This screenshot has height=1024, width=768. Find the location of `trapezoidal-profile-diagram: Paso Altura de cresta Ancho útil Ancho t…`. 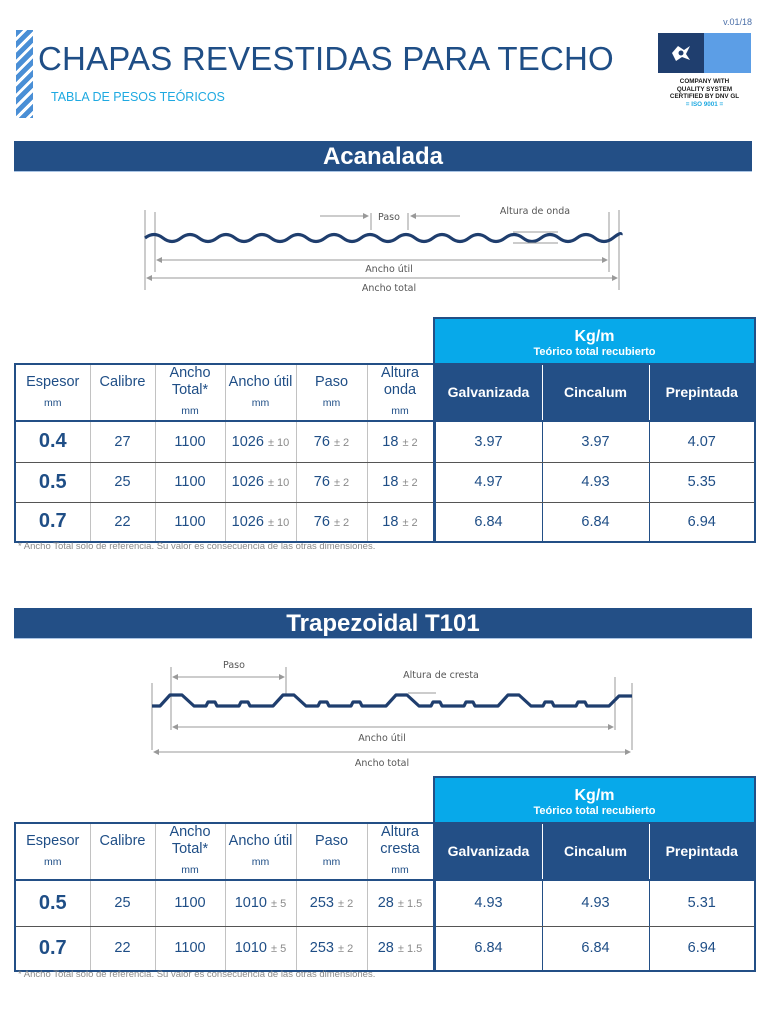

trapezoidal-profile-diagram: Paso Altura de cresta Ancho útil Ancho t… is located at coordinates (393, 712).